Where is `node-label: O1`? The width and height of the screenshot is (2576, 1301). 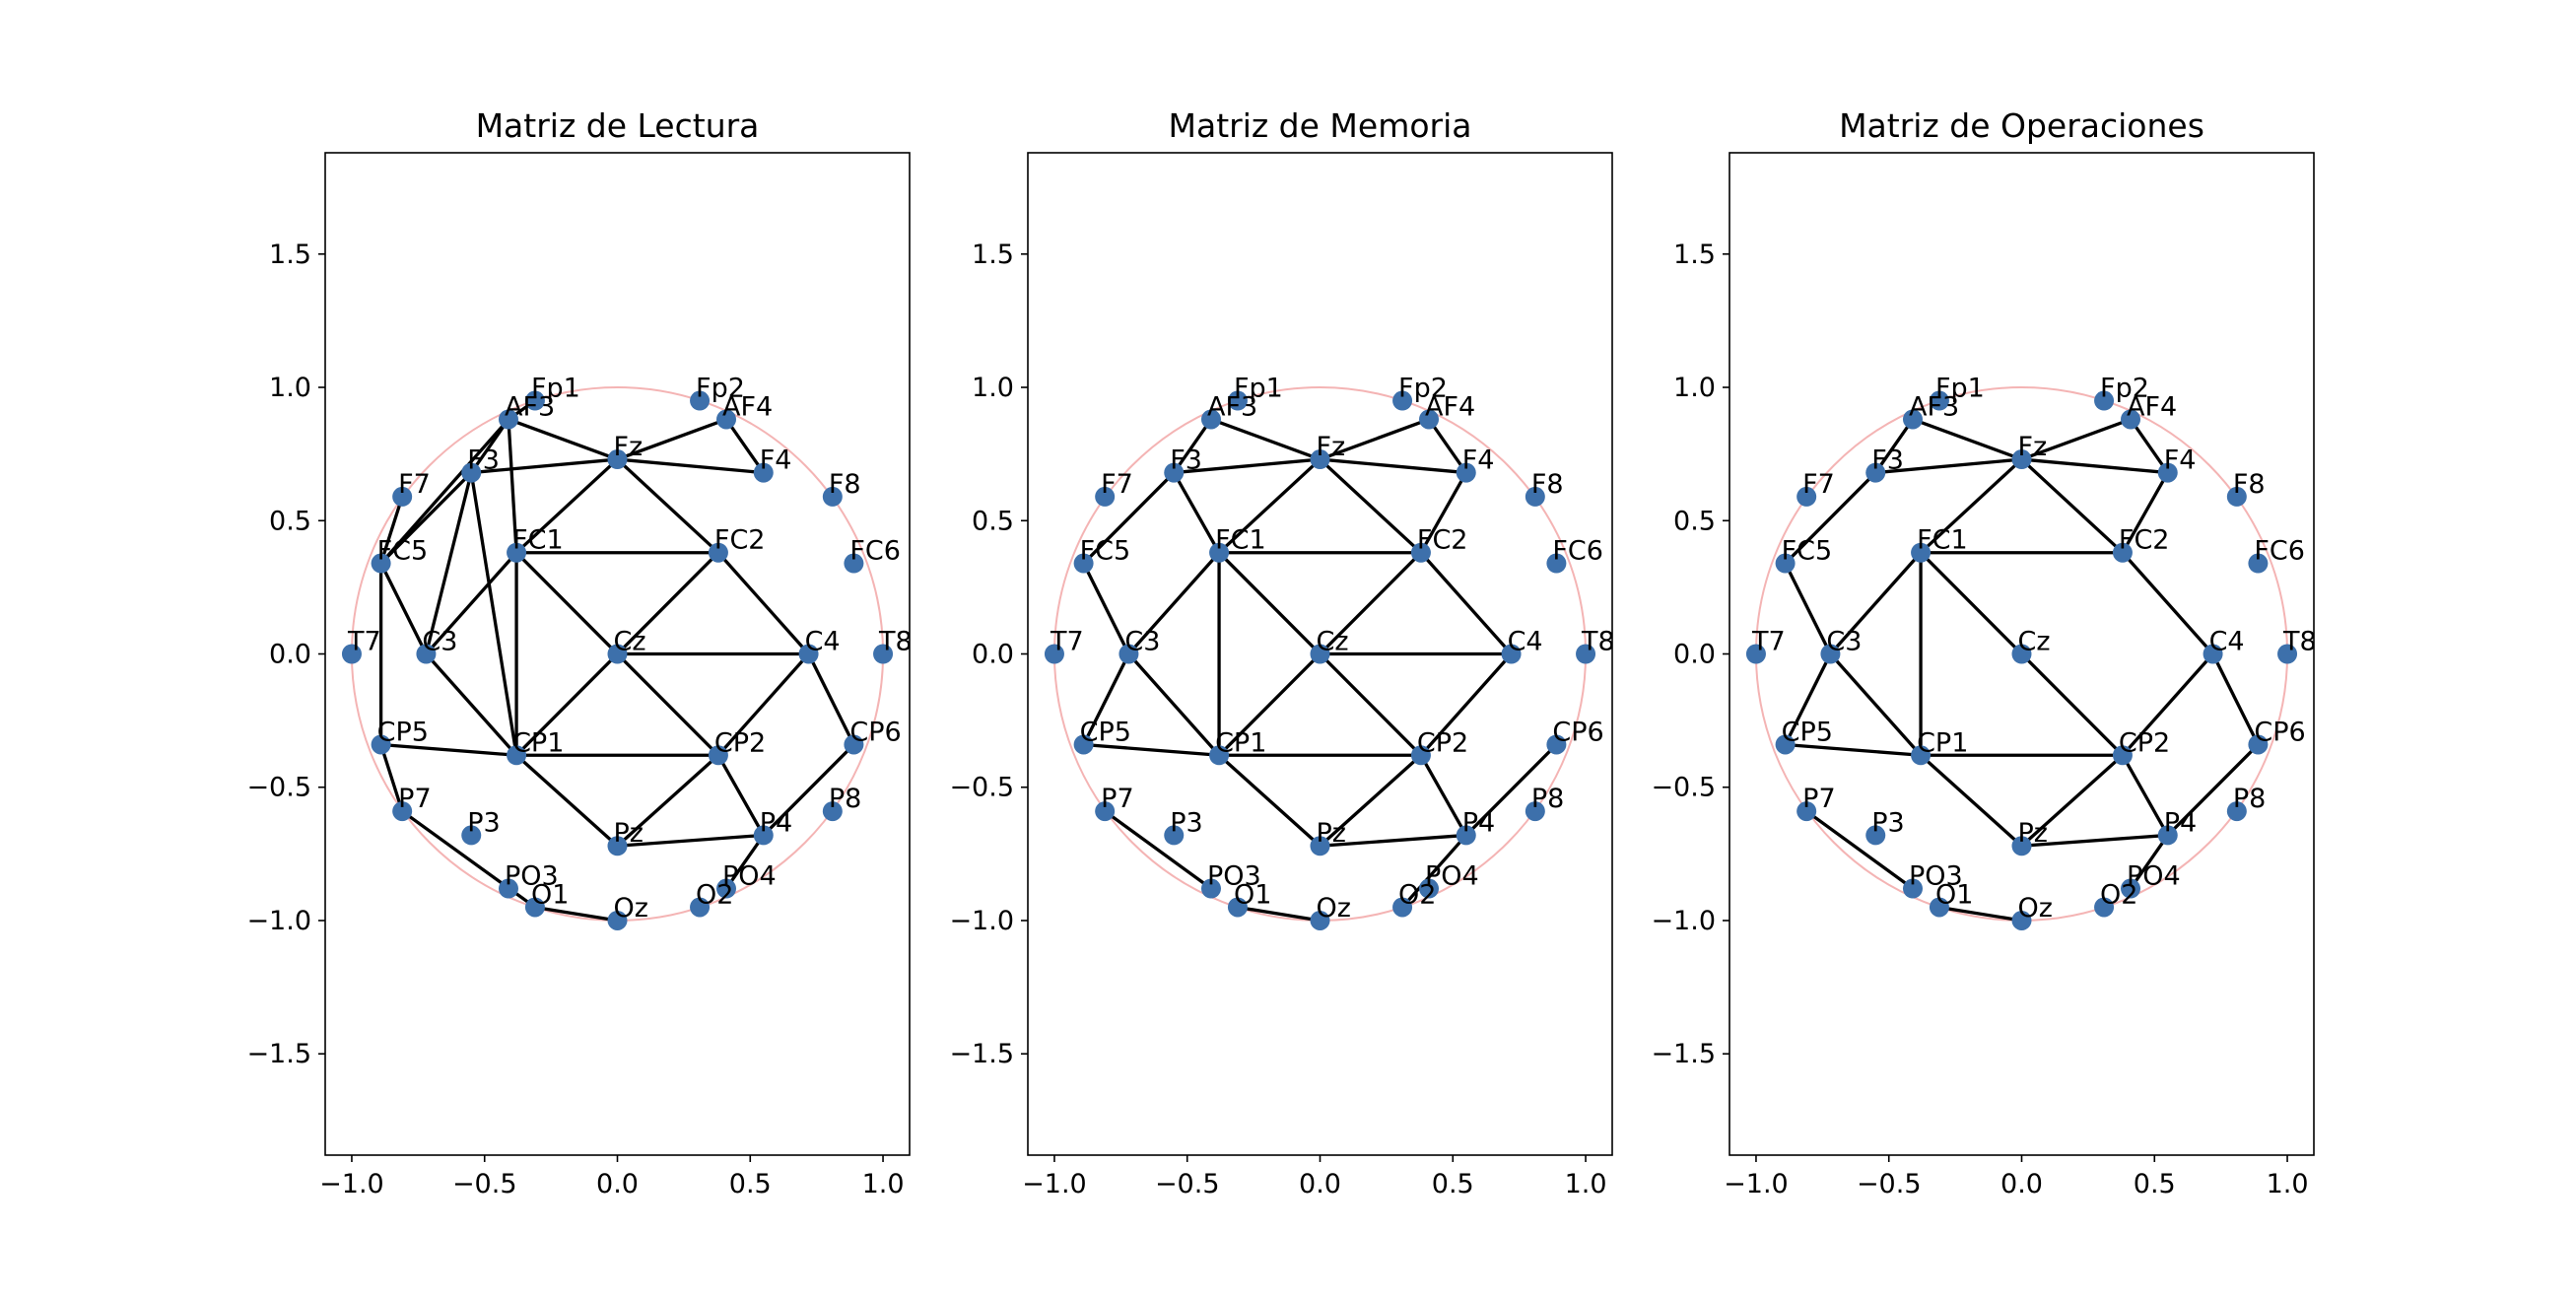
node-label: O1 is located at coordinates (550, 894).